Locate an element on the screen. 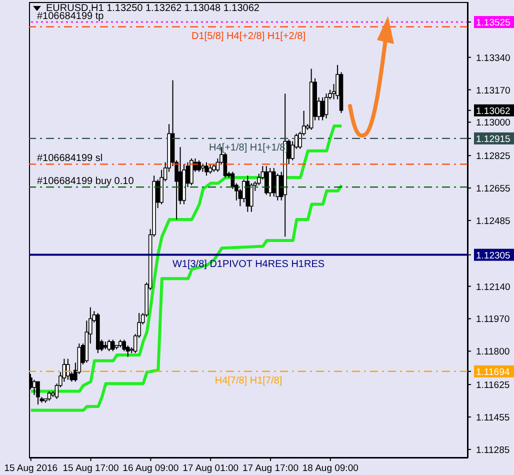 The height and width of the screenshot is (475, 514). y-tick-label: 1.11285 is located at coordinates (493, 450).